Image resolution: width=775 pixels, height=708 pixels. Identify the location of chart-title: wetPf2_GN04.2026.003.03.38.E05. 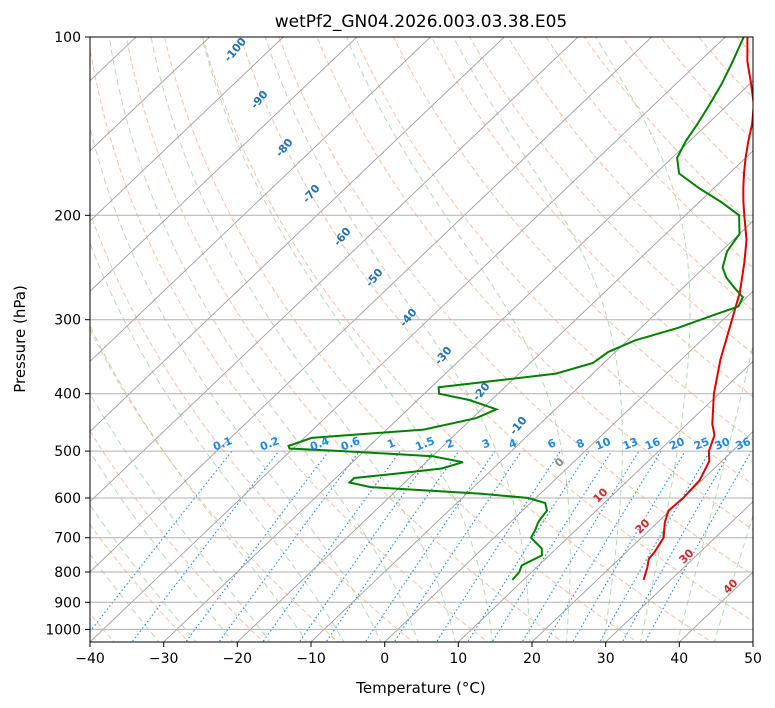
(421, 22).